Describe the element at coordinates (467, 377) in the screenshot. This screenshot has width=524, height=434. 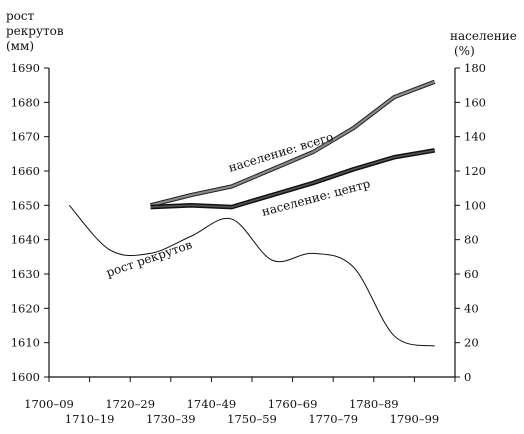
I see `right-tick-label: 0` at that location.